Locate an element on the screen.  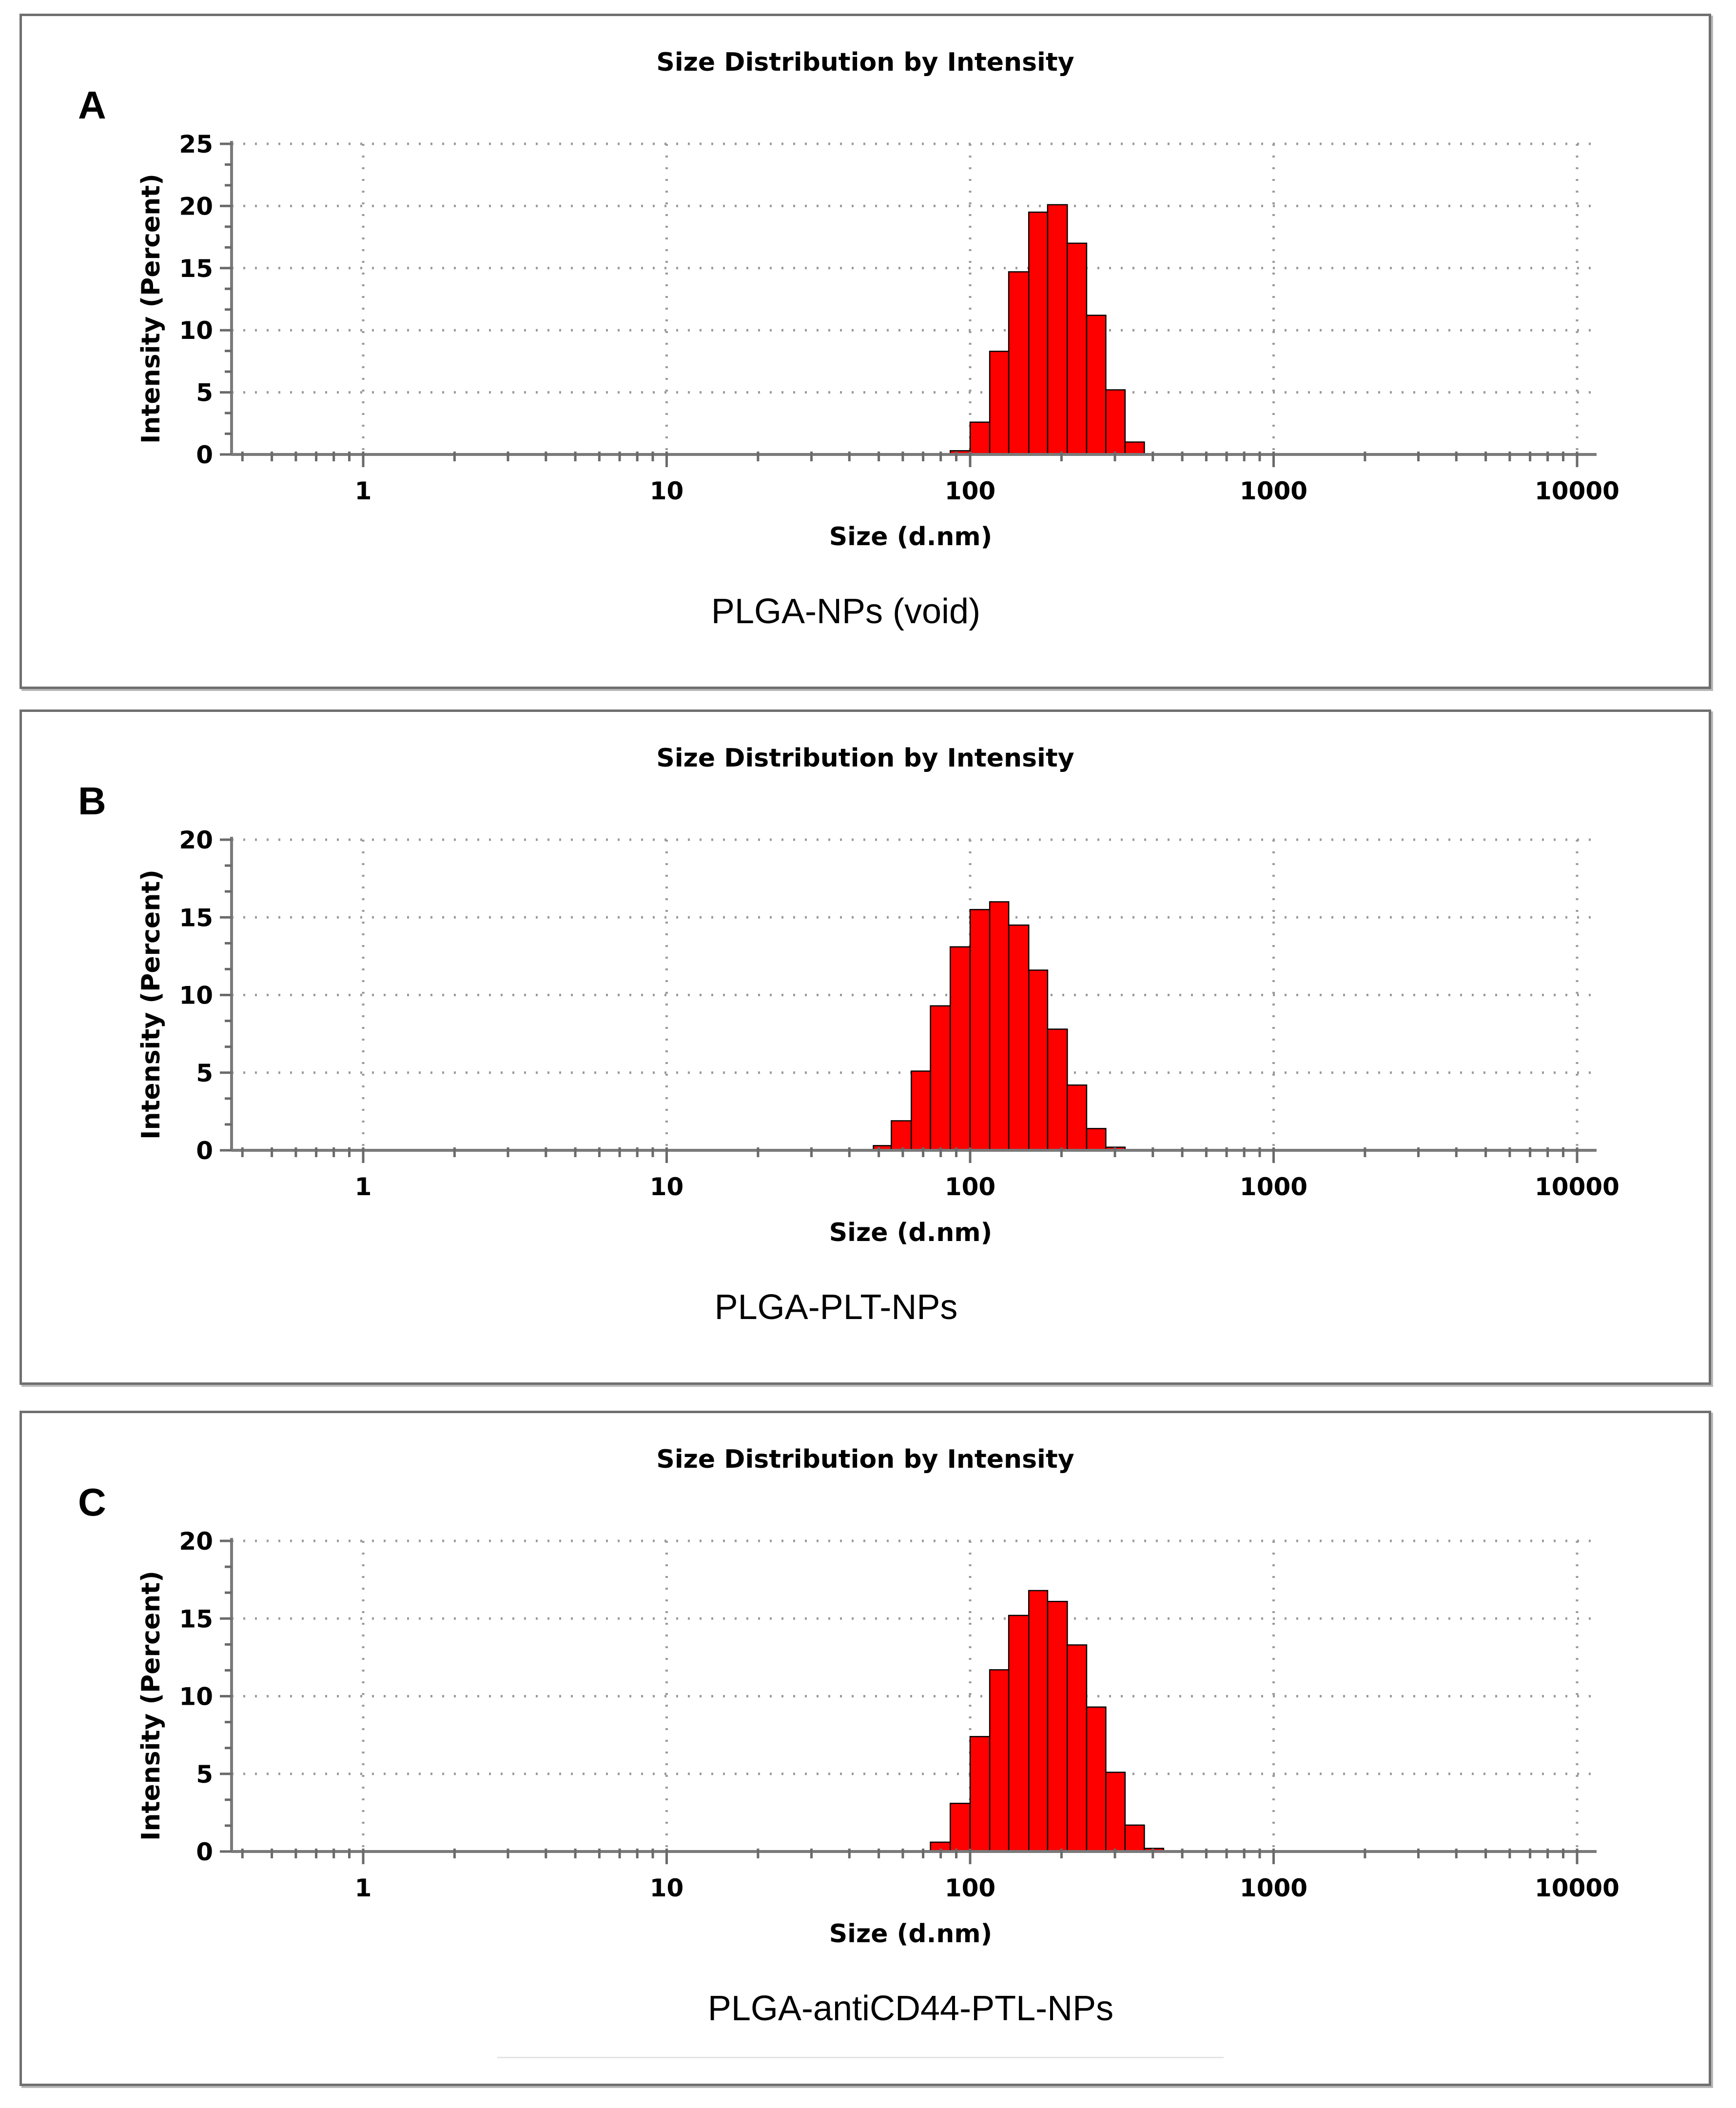
panel-label: C is located at coordinates (92, 1502).